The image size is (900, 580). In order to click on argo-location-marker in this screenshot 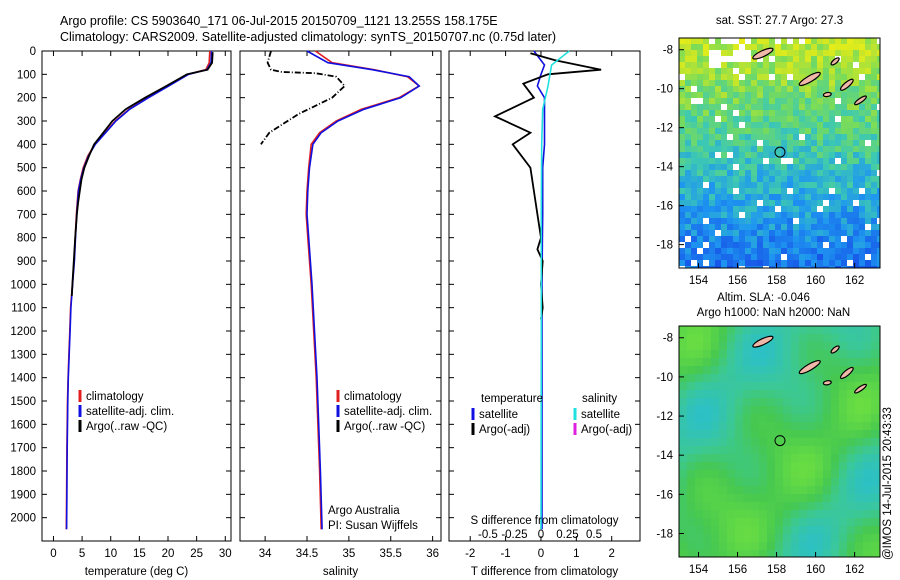, I will do `click(780, 152)`.